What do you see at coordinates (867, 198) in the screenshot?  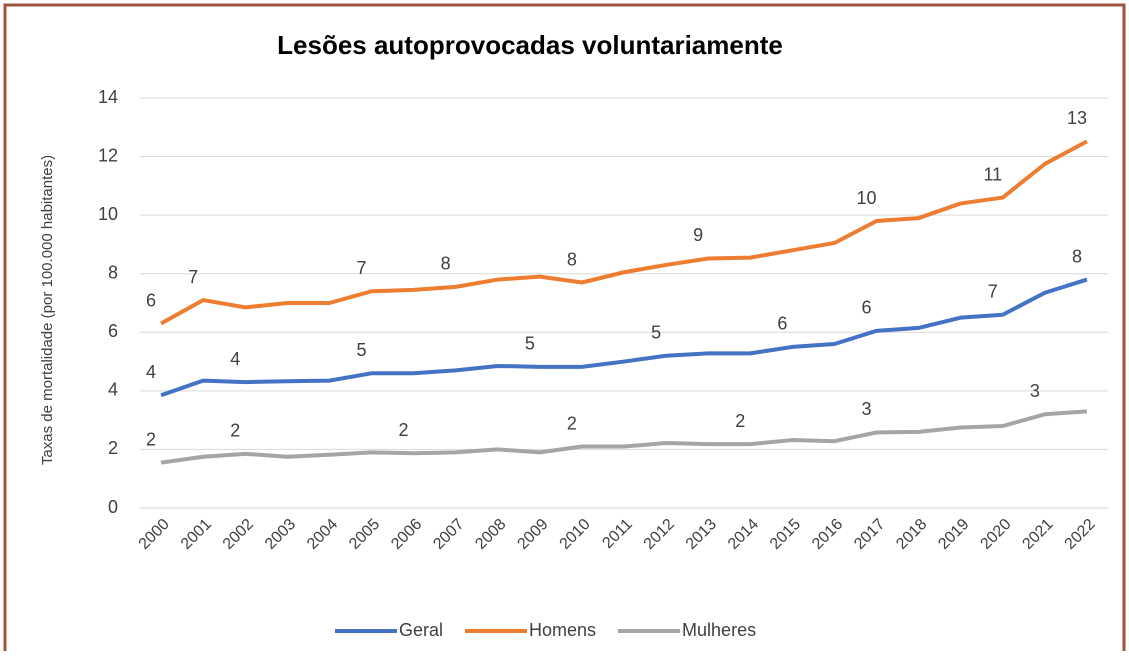 I see `data-label: 10` at bounding box center [867, 198].